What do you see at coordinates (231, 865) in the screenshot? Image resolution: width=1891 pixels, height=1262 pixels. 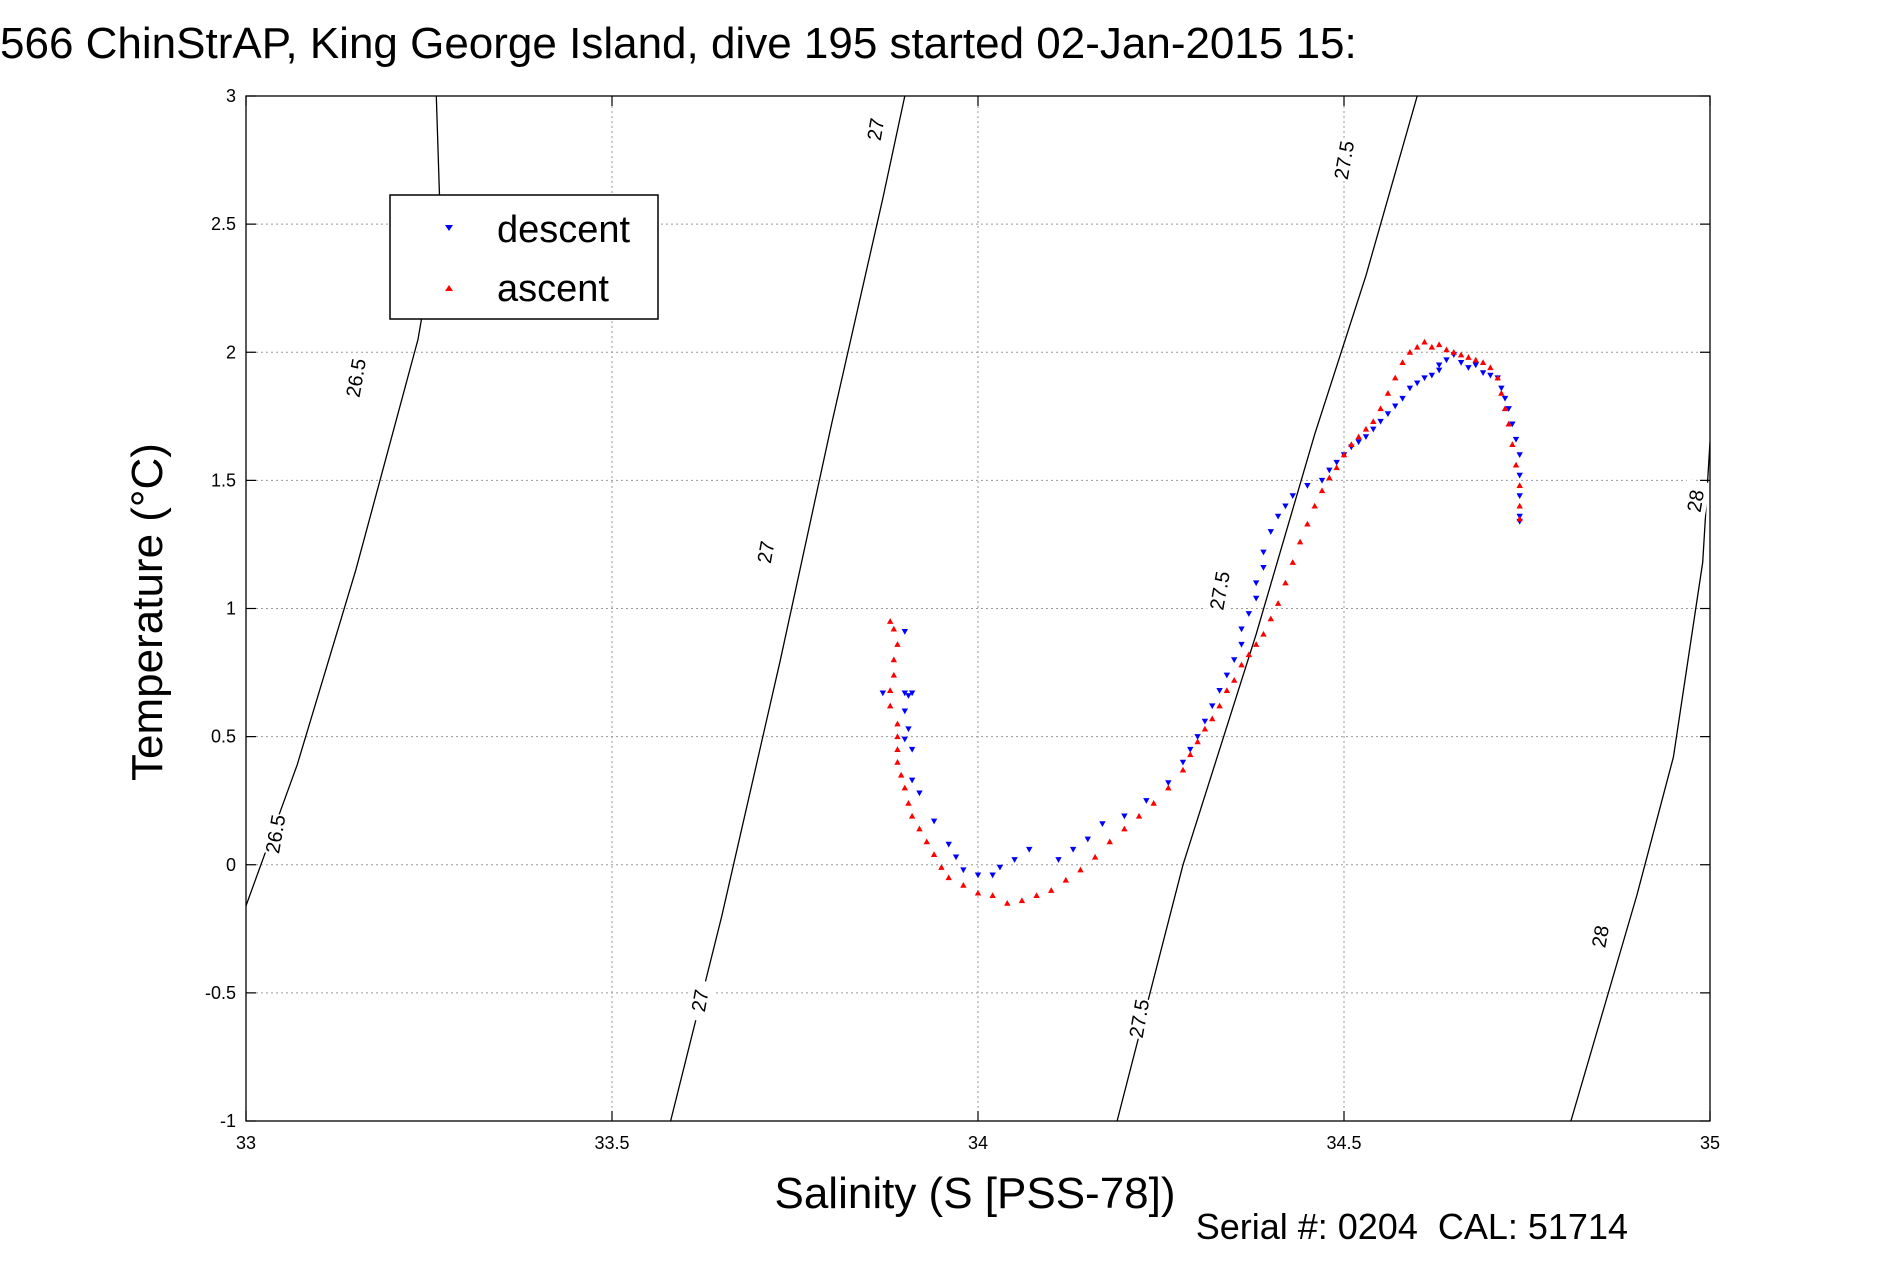 I see `y-tick-label: 0` at bounding box center [231, 865].